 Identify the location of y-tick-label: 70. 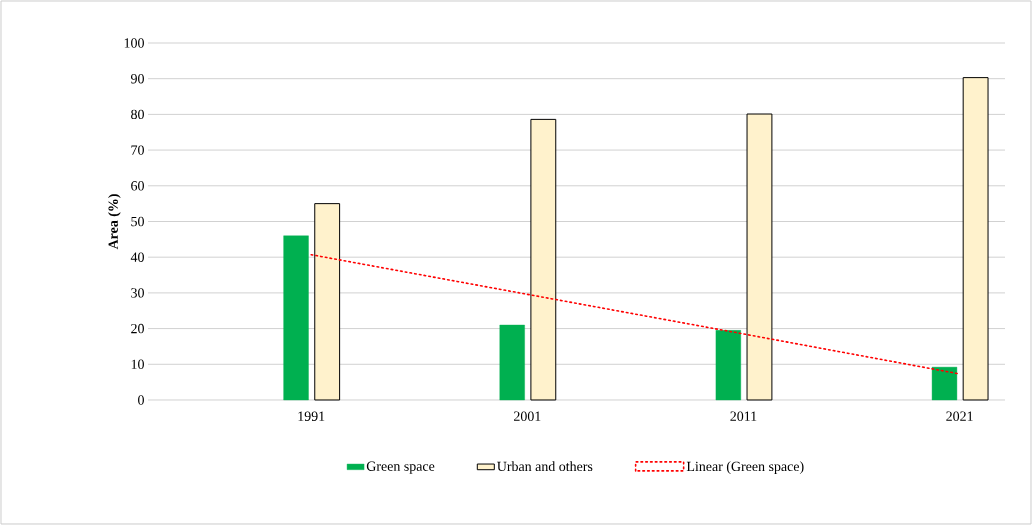
(137, 150).